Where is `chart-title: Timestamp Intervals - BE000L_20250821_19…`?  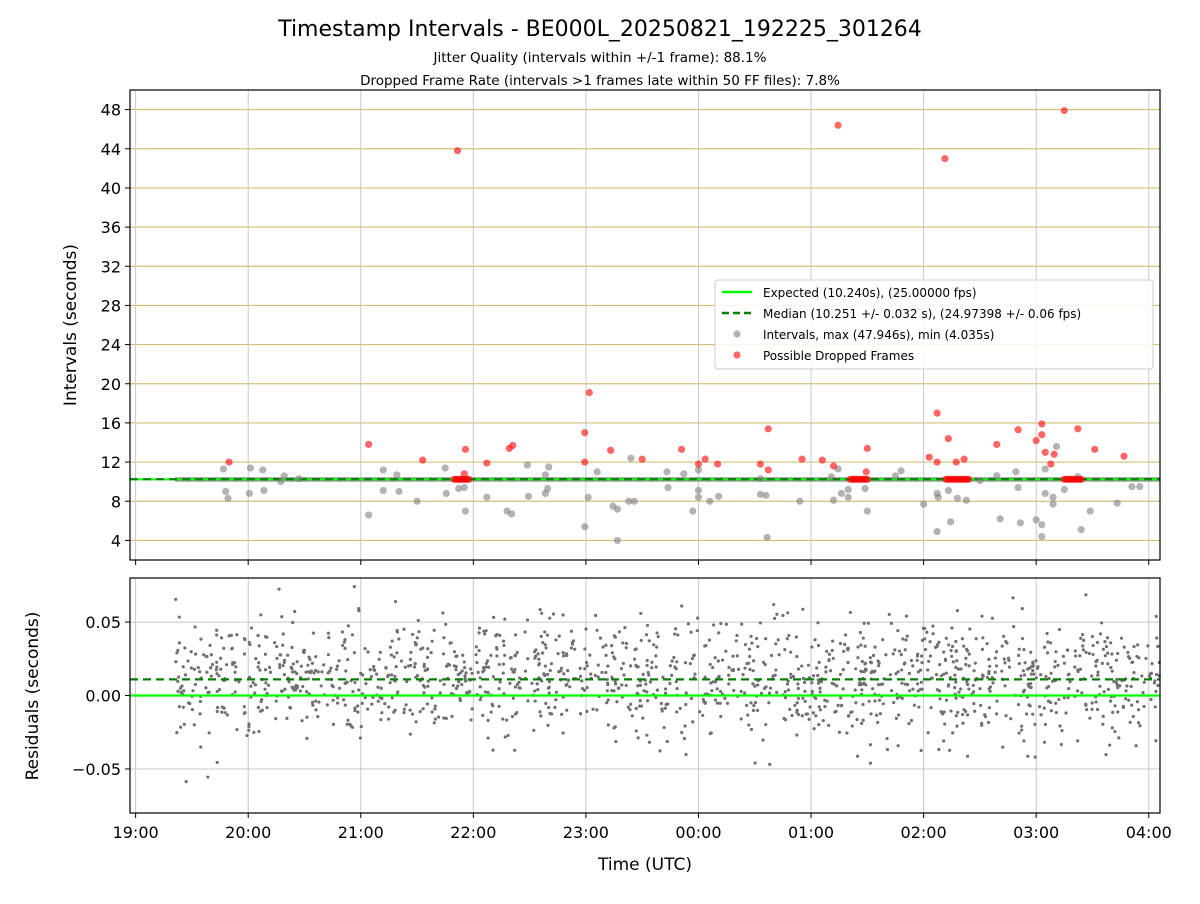
chart-title: Timestamp Intervals - BE000L_20250821_19… is located at coordinates (599, 29).